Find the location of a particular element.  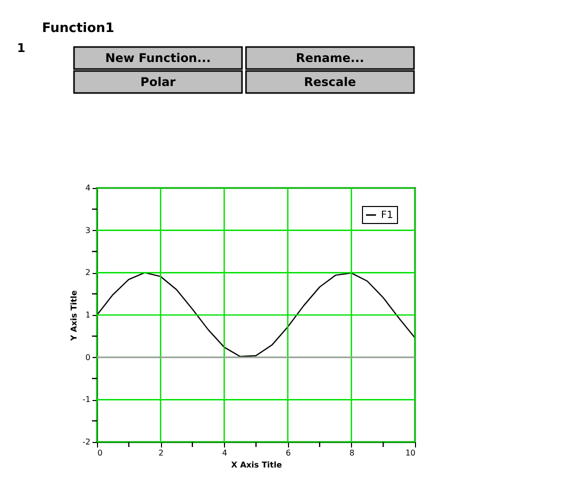

x-tick-label: 6 is located at coordinates (288, 453).